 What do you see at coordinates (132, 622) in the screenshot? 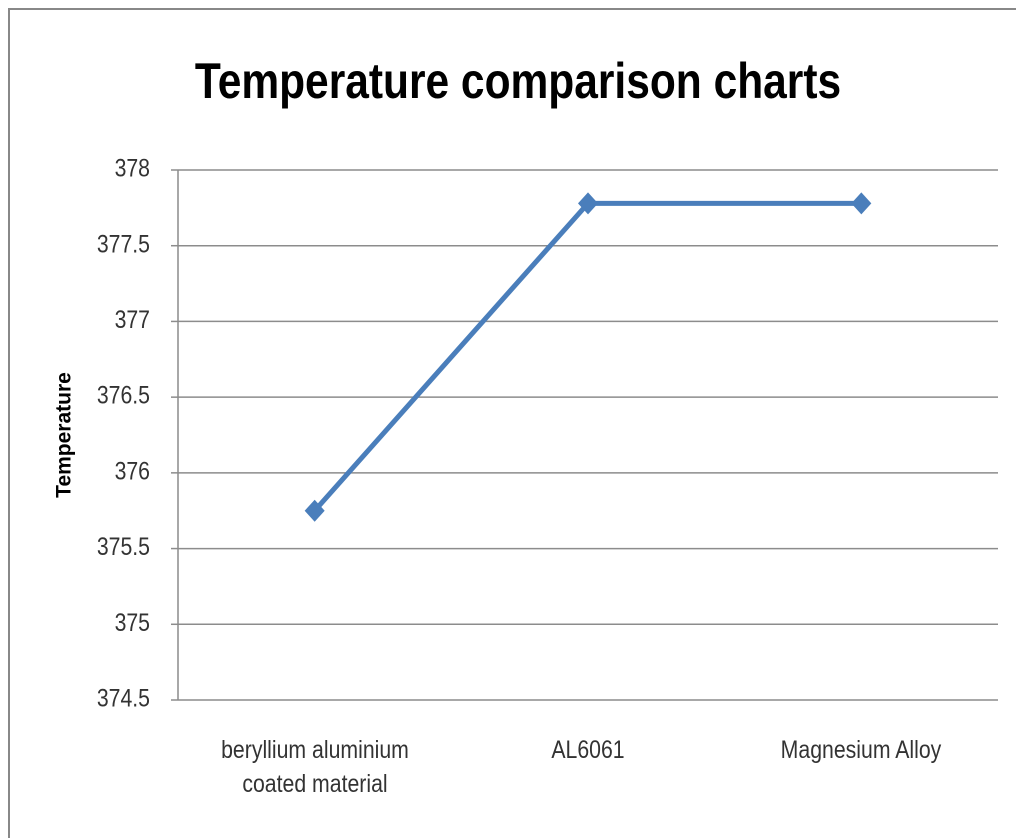
I see `y-tick-label: 375` at bounding box center [132, 622].